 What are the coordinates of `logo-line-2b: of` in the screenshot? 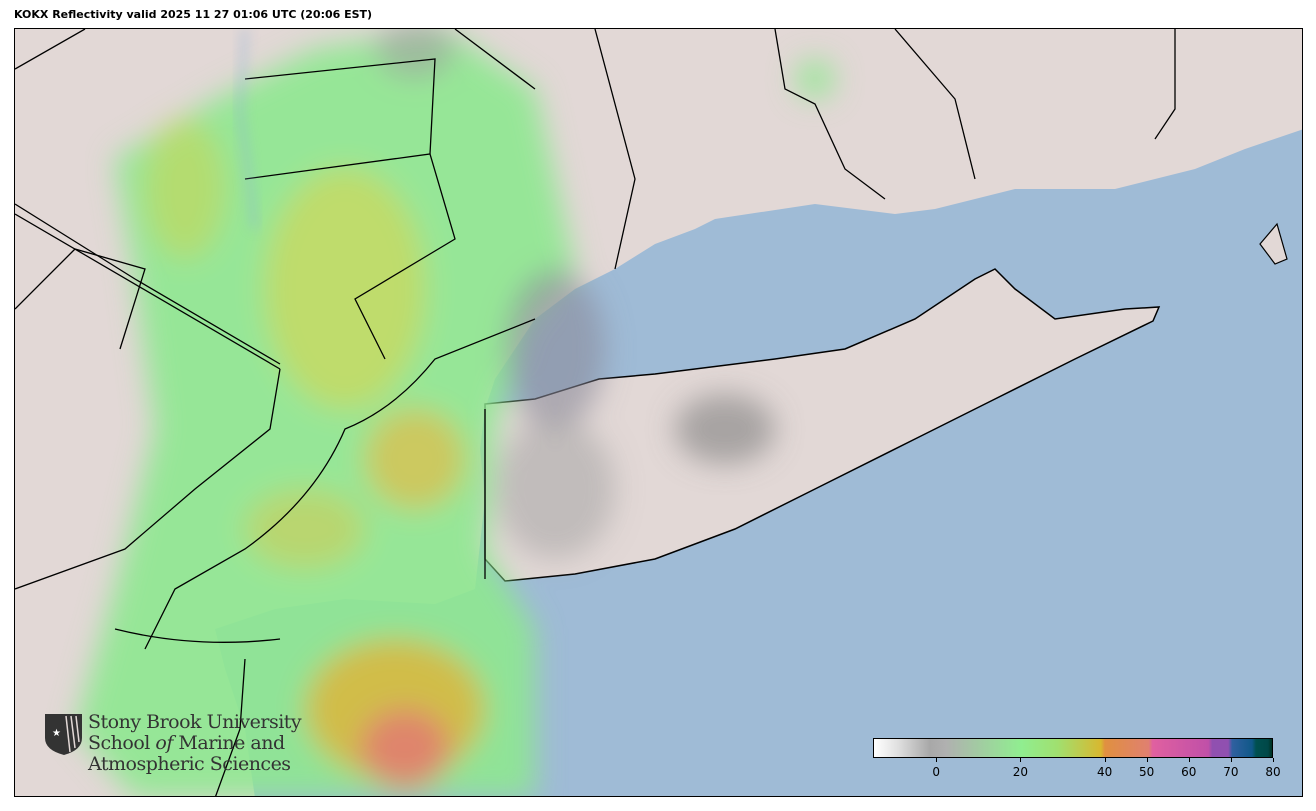 It's located at (164, 743).